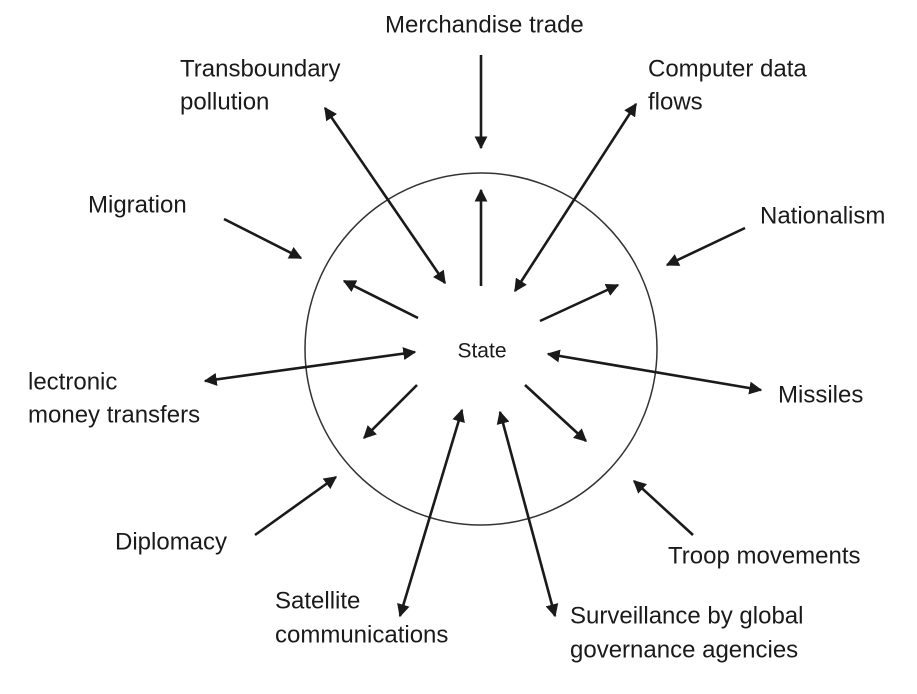  Describe the element at coordinates (137, 204) in the screenshot. I see `node-label: Migration` at that location.